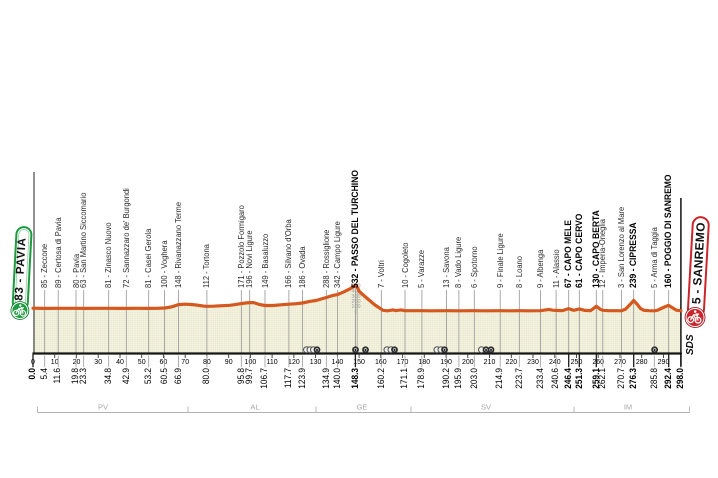 The width and height of the screenshot is (718, 478). I want to click on svg-text: 300, so click(355, 297).